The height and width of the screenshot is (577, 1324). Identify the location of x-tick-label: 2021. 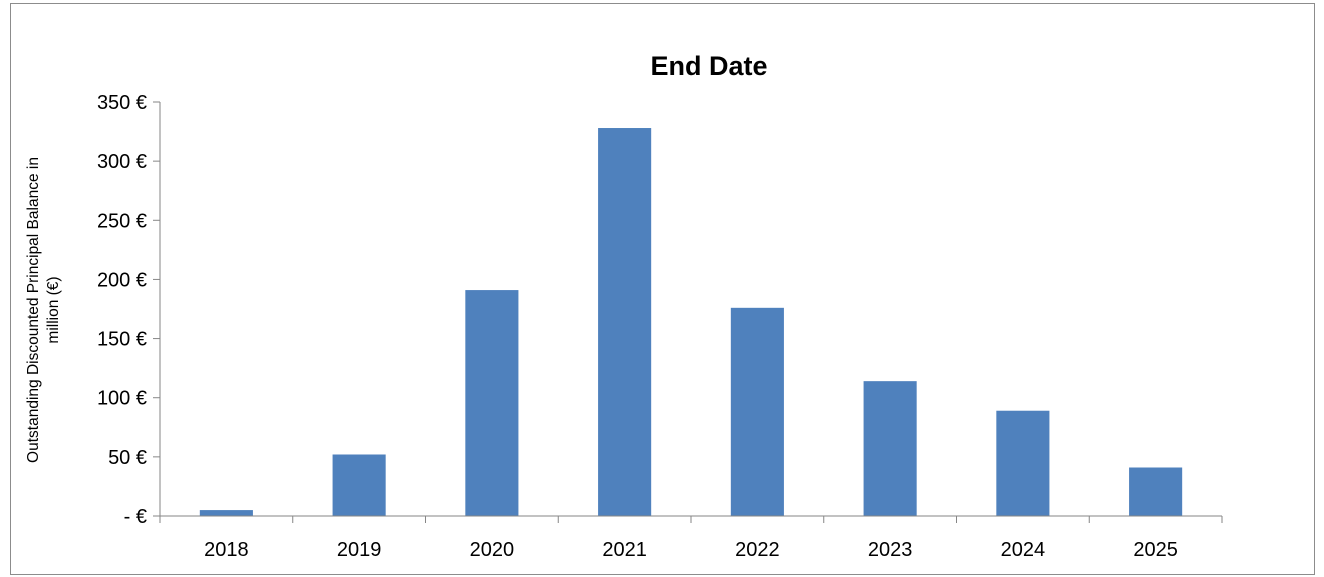
(624, 550).